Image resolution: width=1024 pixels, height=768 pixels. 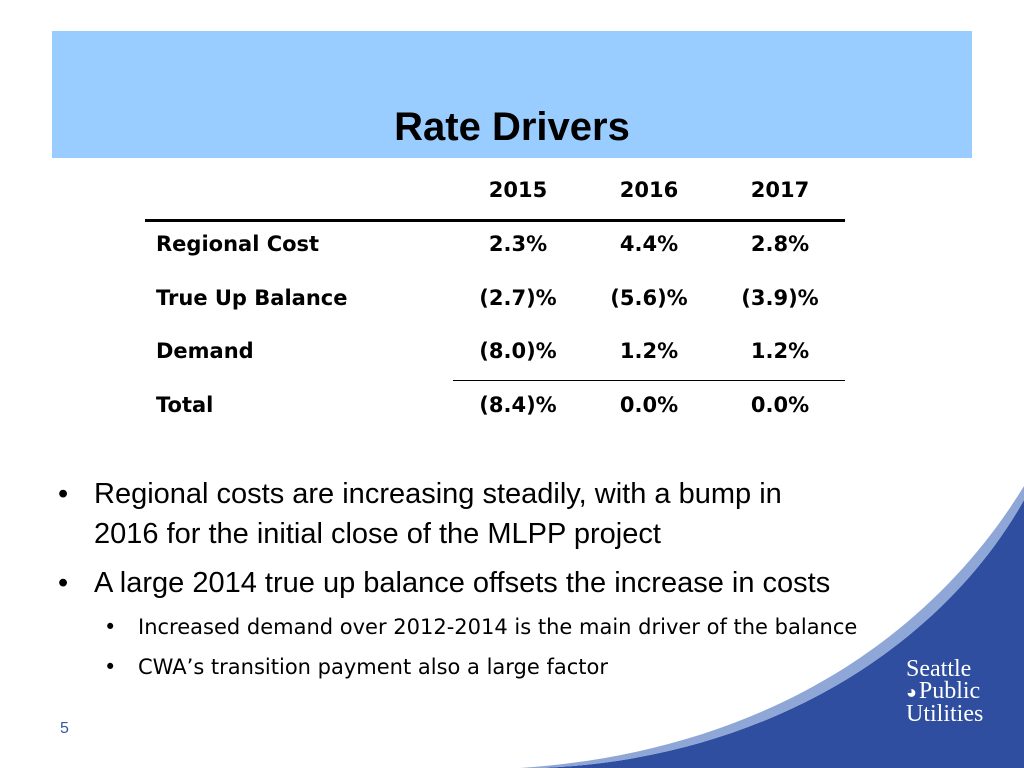 What do you see at coordinates (945, 714) in the screenshot?
I see `logo-line-3: Utilities` at bounding box center [945, 714].